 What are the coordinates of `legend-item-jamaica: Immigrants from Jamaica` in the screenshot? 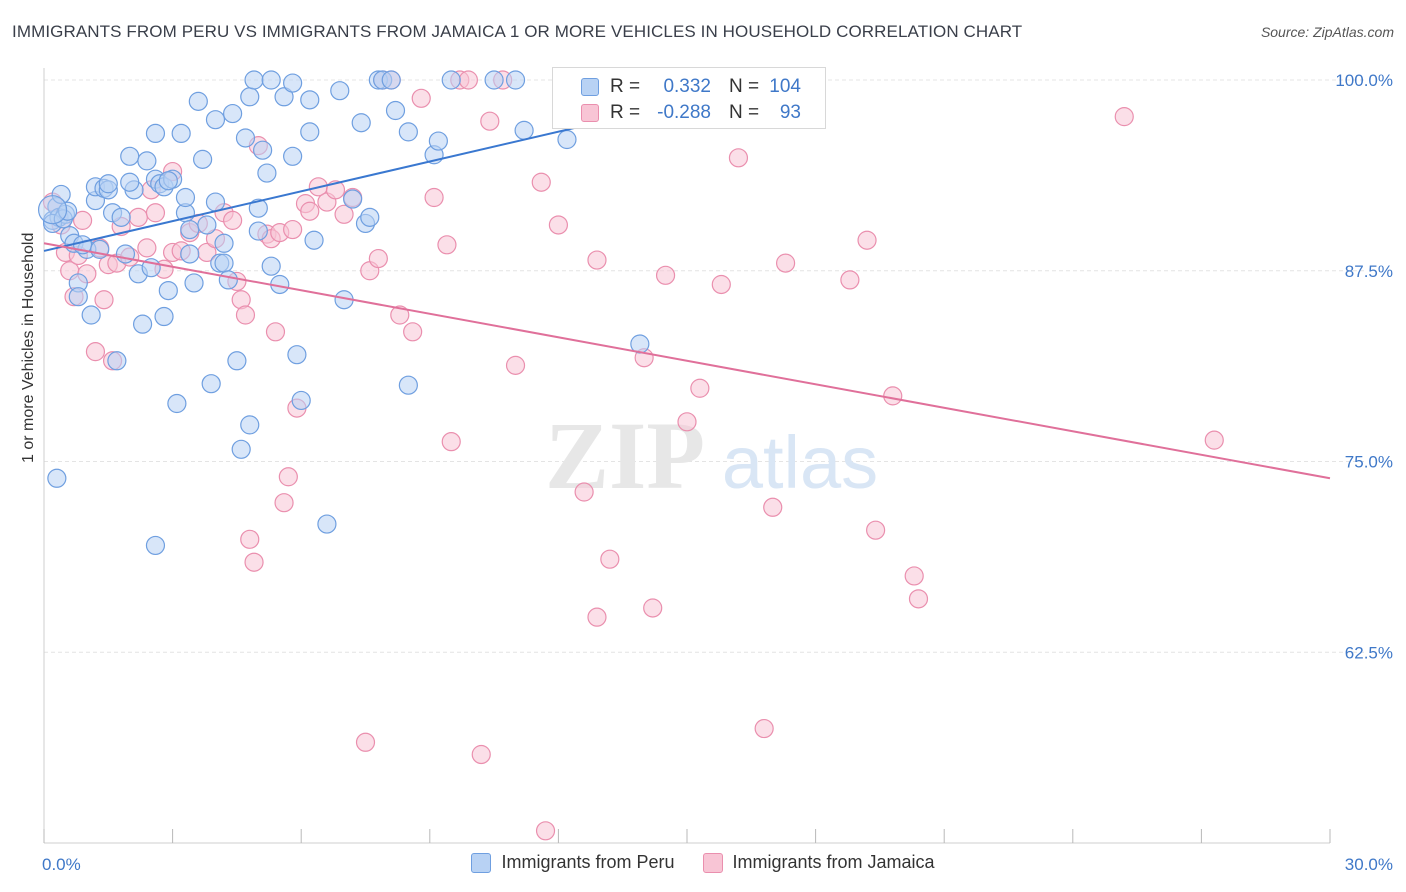 It's located at (818, 862).